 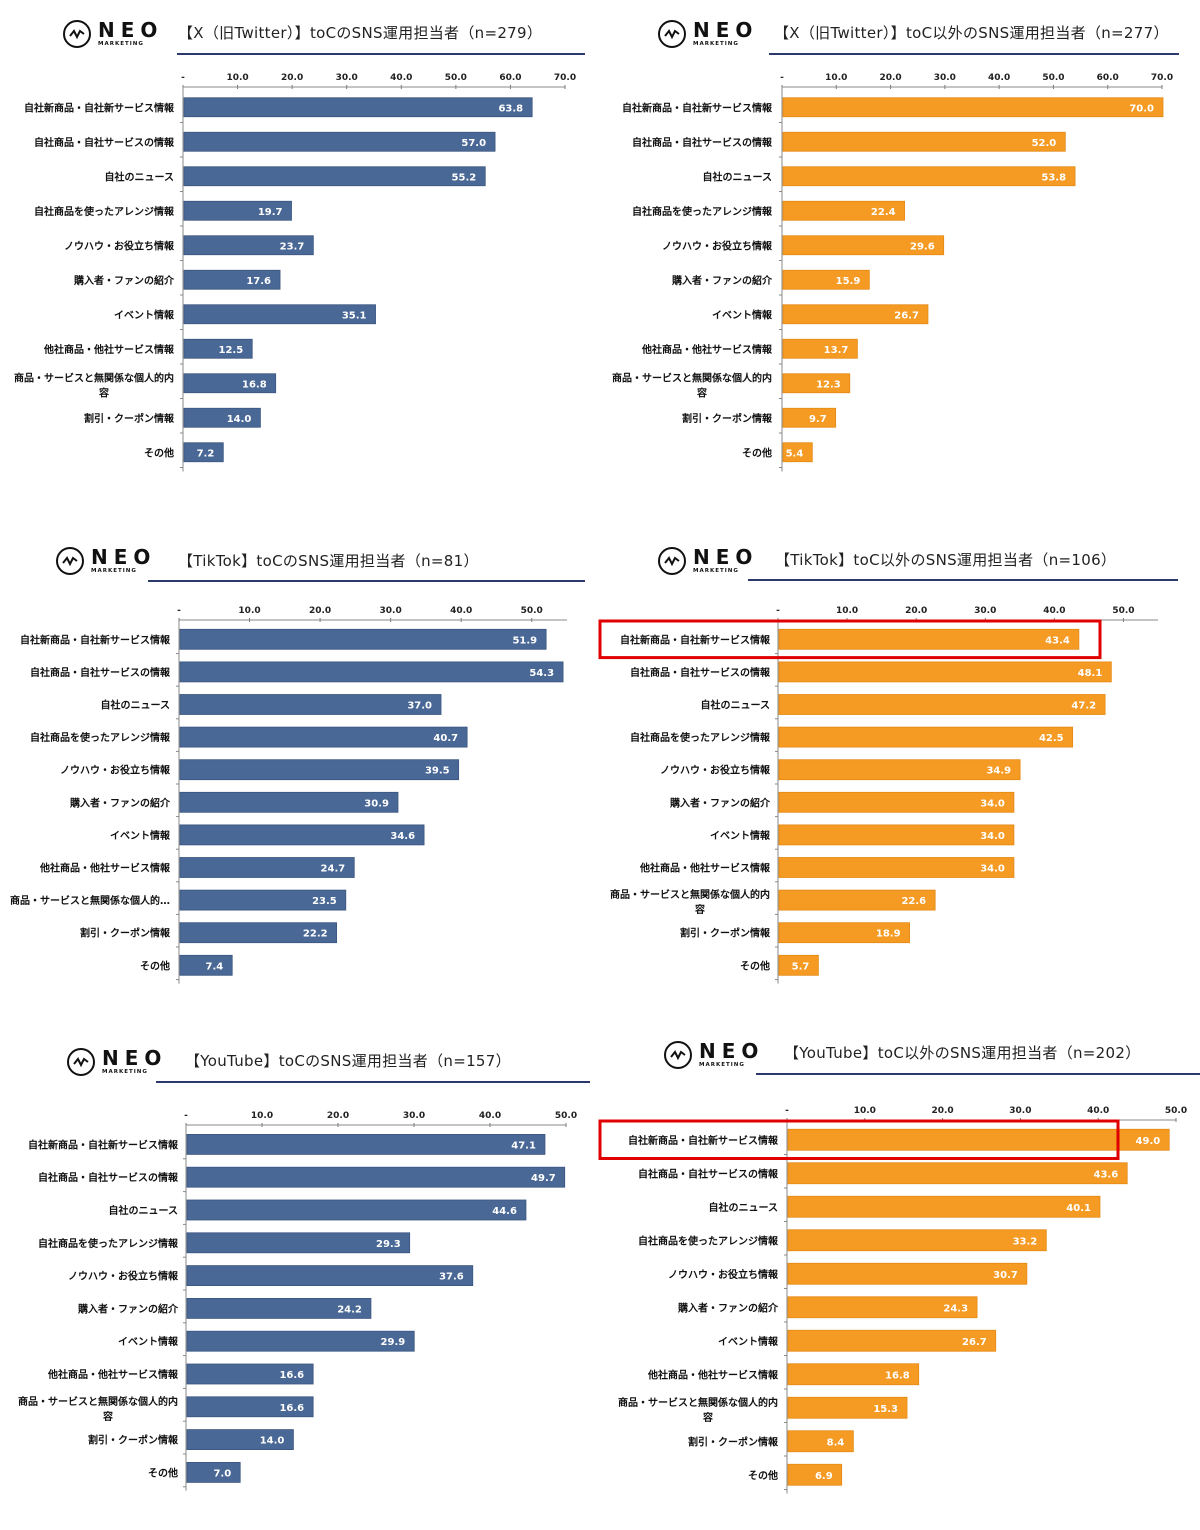 What do you see at coordinates (1083, 706) in the screenshot?
I see `data-label: 47.2` at bounding box center [1083, 706].